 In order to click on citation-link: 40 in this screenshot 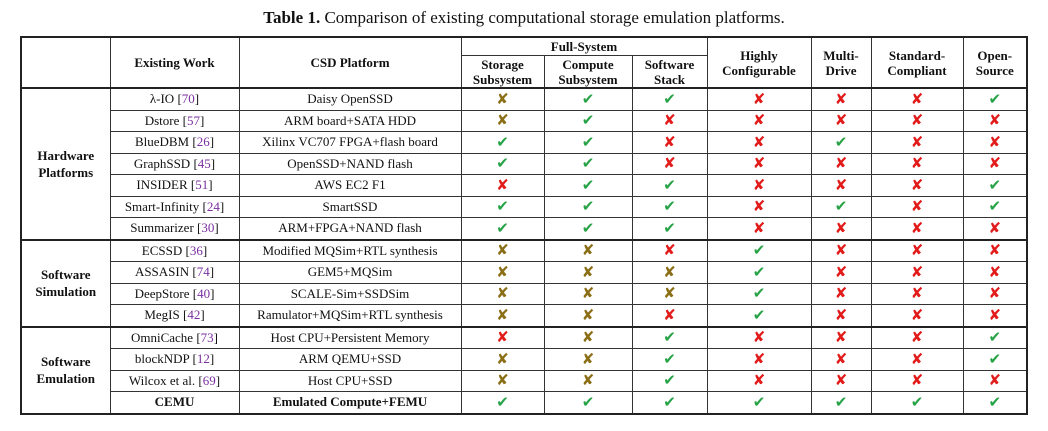, I will do `click(204, 293)`.